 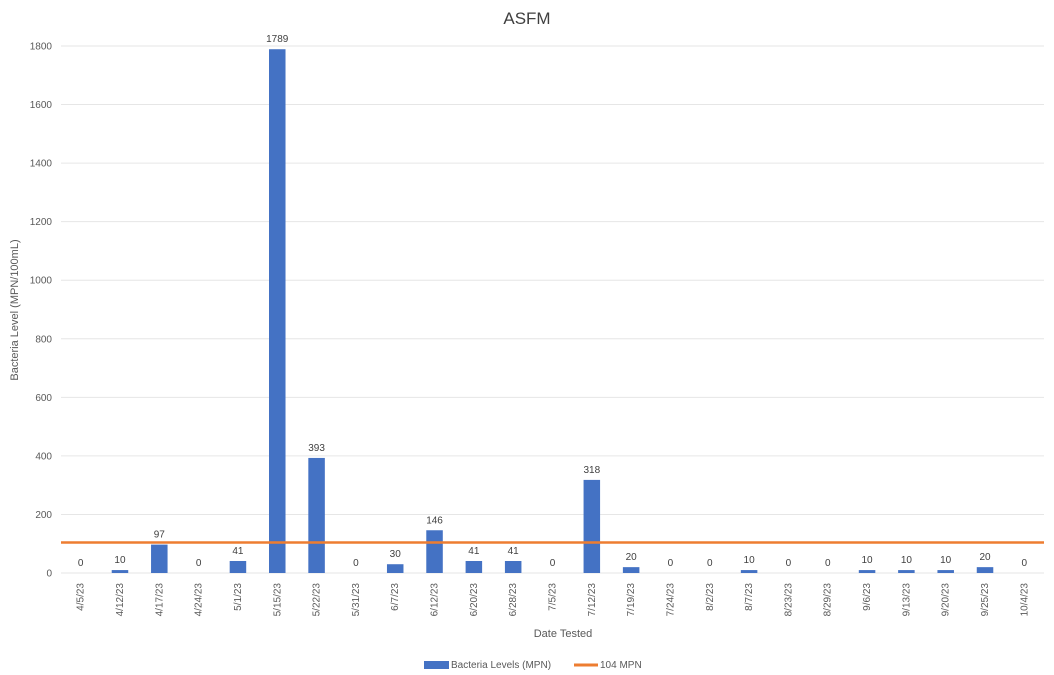 What do you see at coordinates (41, 105) in the screenshot?
I see `y-tick-label: 1600` at bounding box center [41, 105].